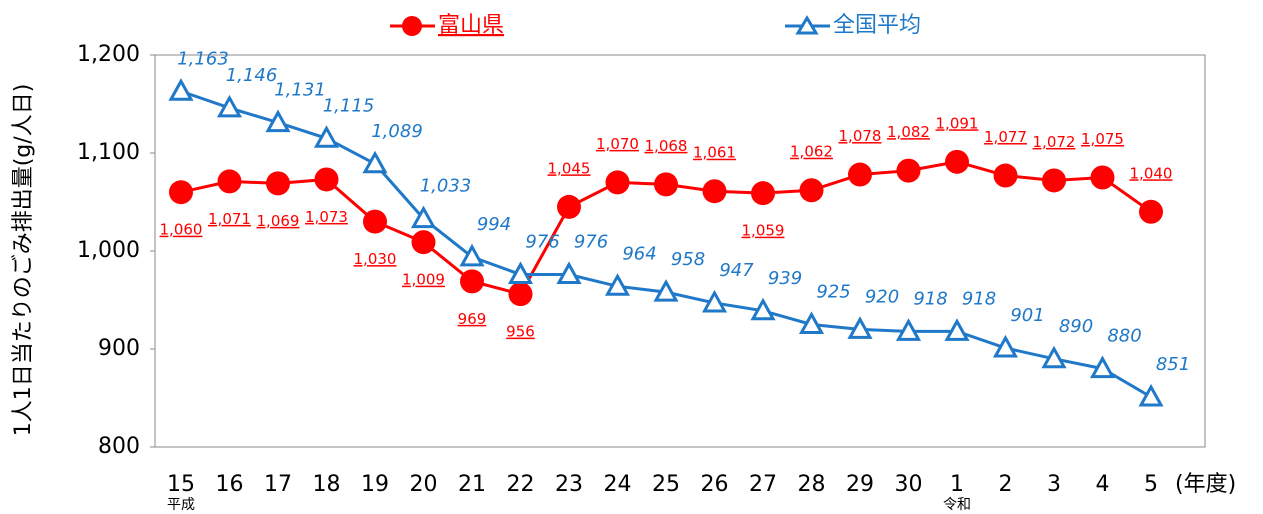 The height and width of the screenshot is (514, 1263). I want to click on legend-label: 全国平均, so click(877, 25).